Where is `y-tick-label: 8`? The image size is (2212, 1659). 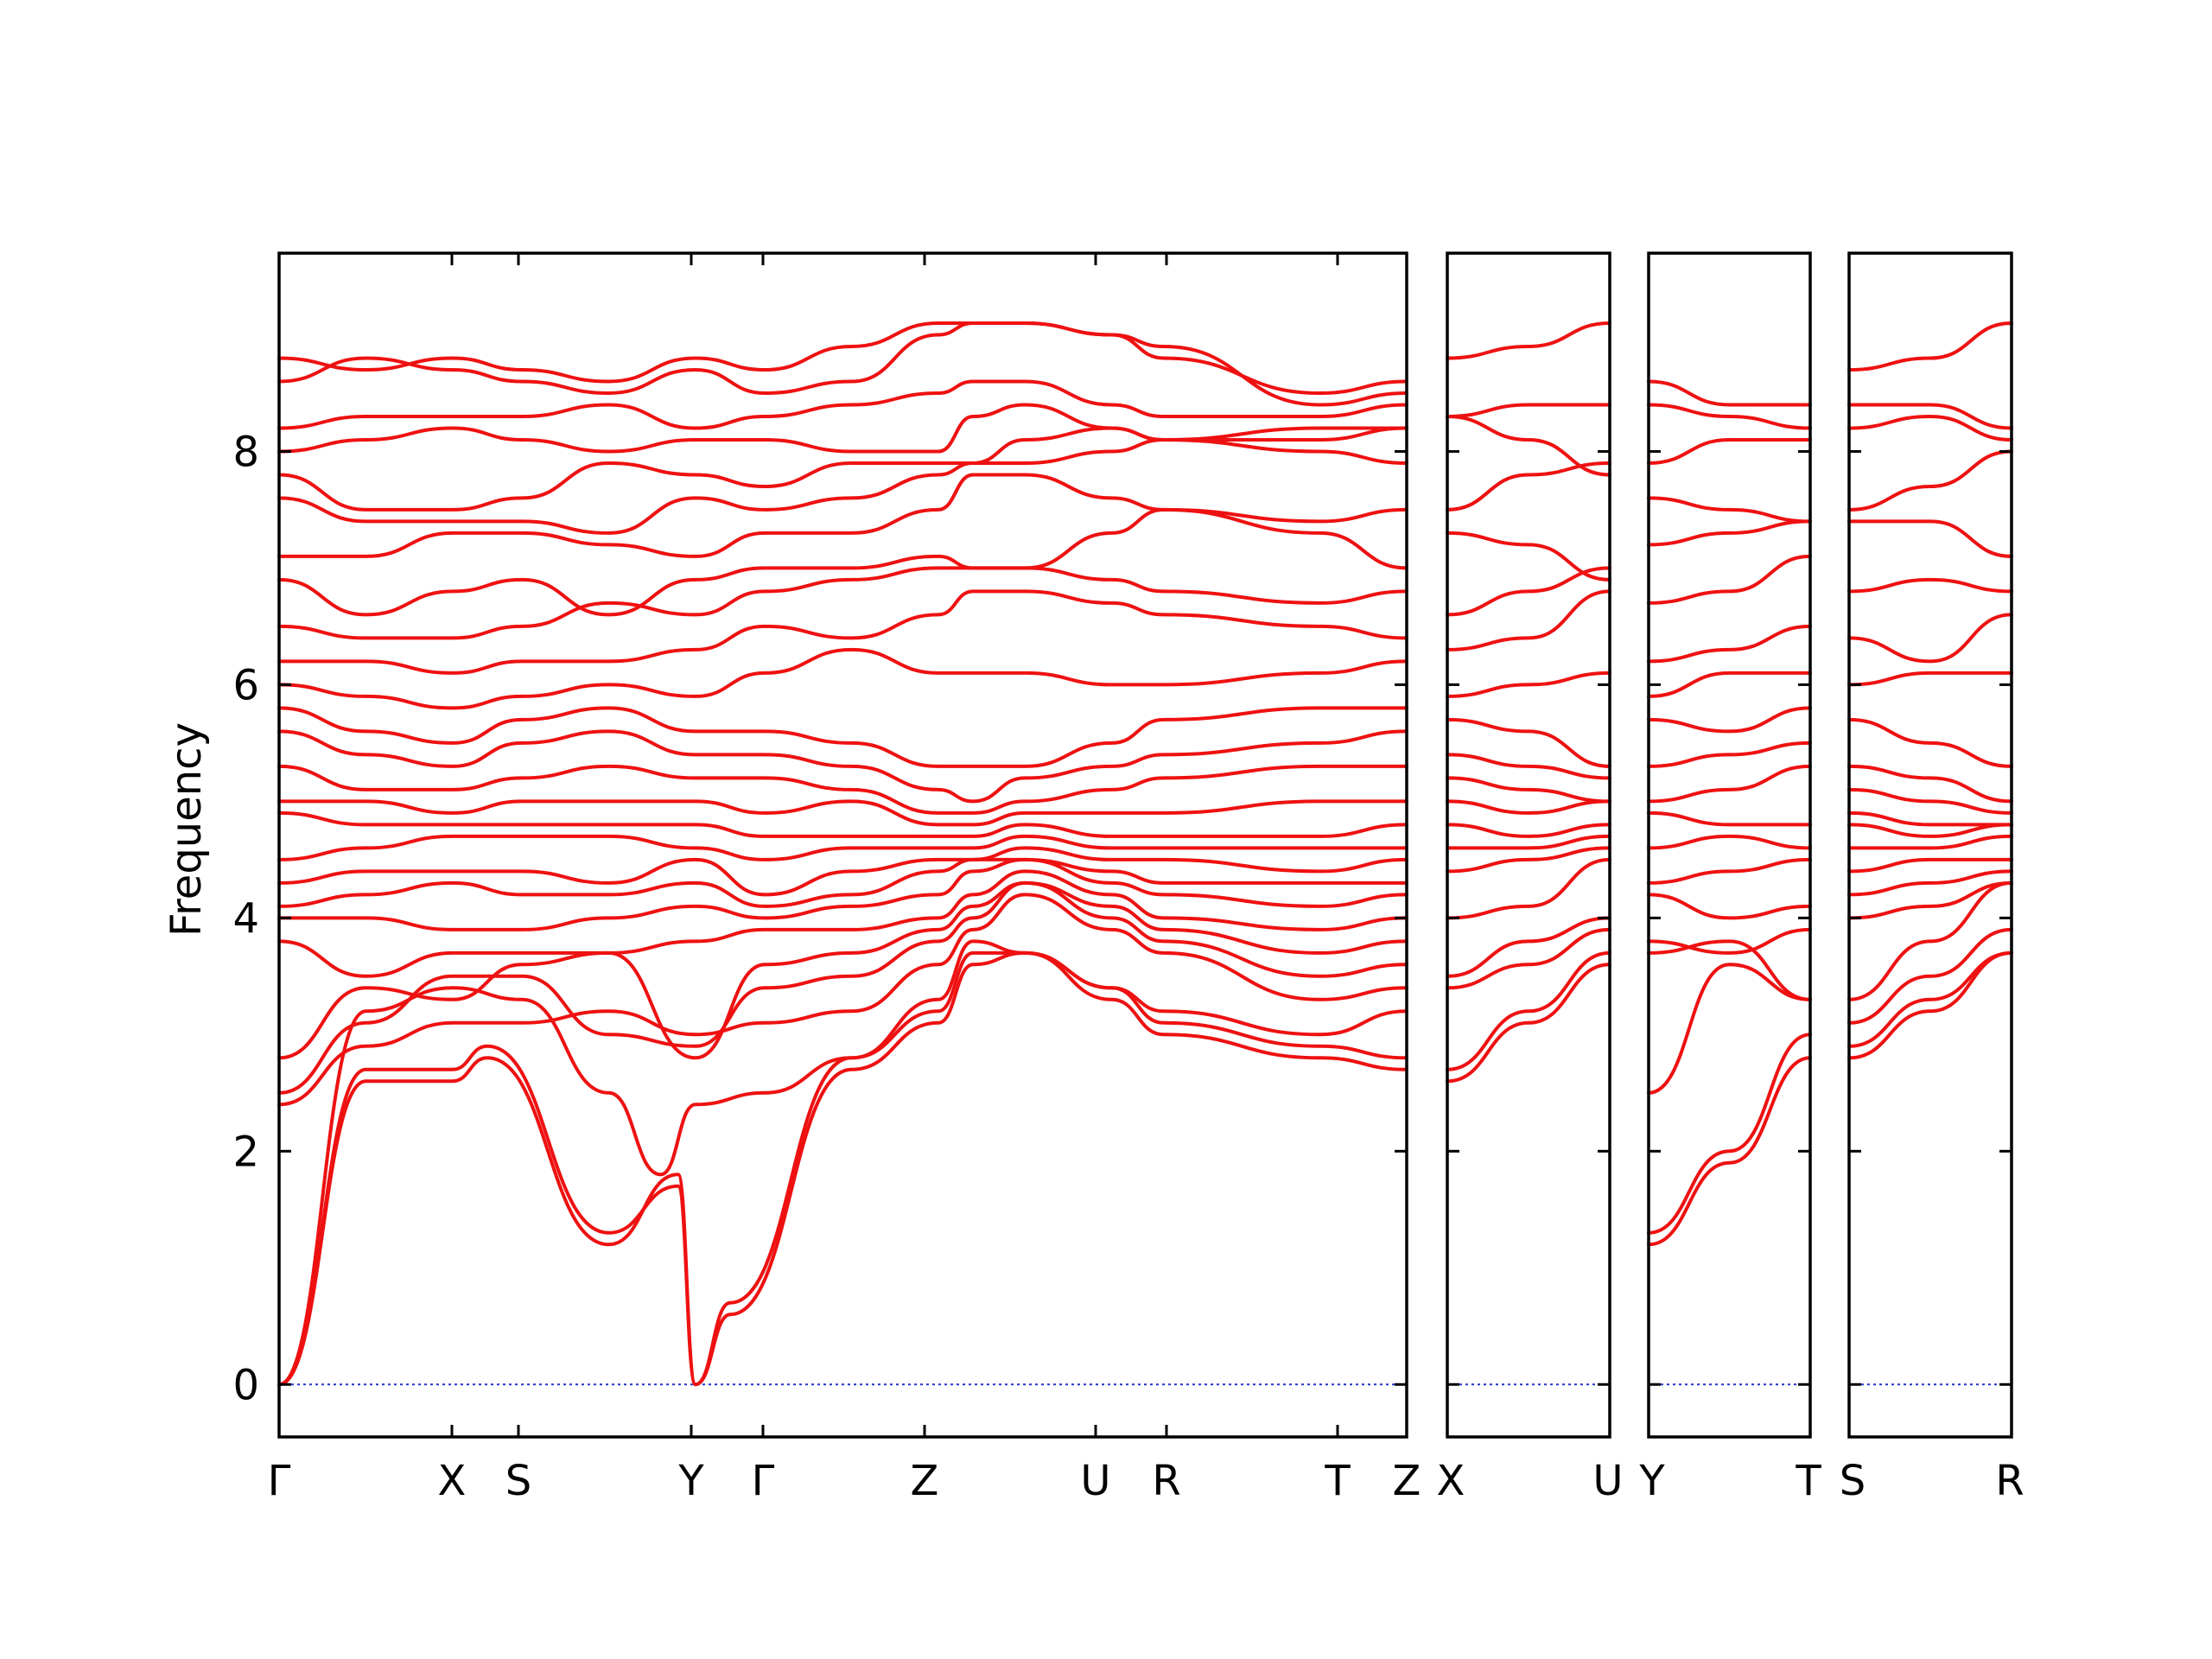
y-tick-label: 8 is located at coordinates (245, 452).